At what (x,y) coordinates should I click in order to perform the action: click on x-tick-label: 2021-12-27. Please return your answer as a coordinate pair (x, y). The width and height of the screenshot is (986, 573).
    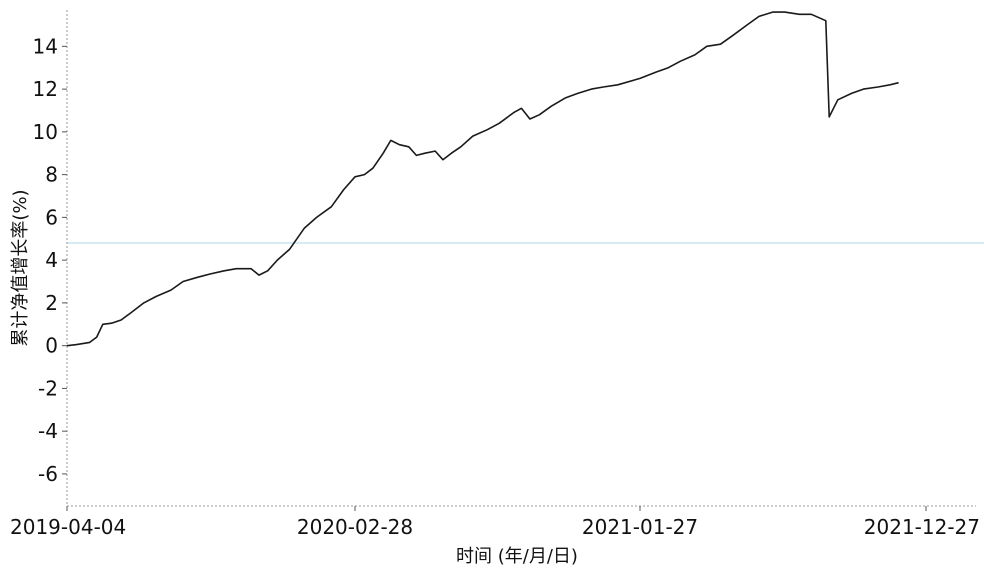
    Looking at the image, I should click on (922, 527).